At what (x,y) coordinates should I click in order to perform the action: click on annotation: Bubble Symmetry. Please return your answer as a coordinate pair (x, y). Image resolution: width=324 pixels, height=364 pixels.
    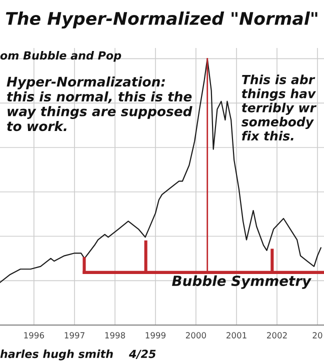
    Looking at the image, I should click on (242, 282).